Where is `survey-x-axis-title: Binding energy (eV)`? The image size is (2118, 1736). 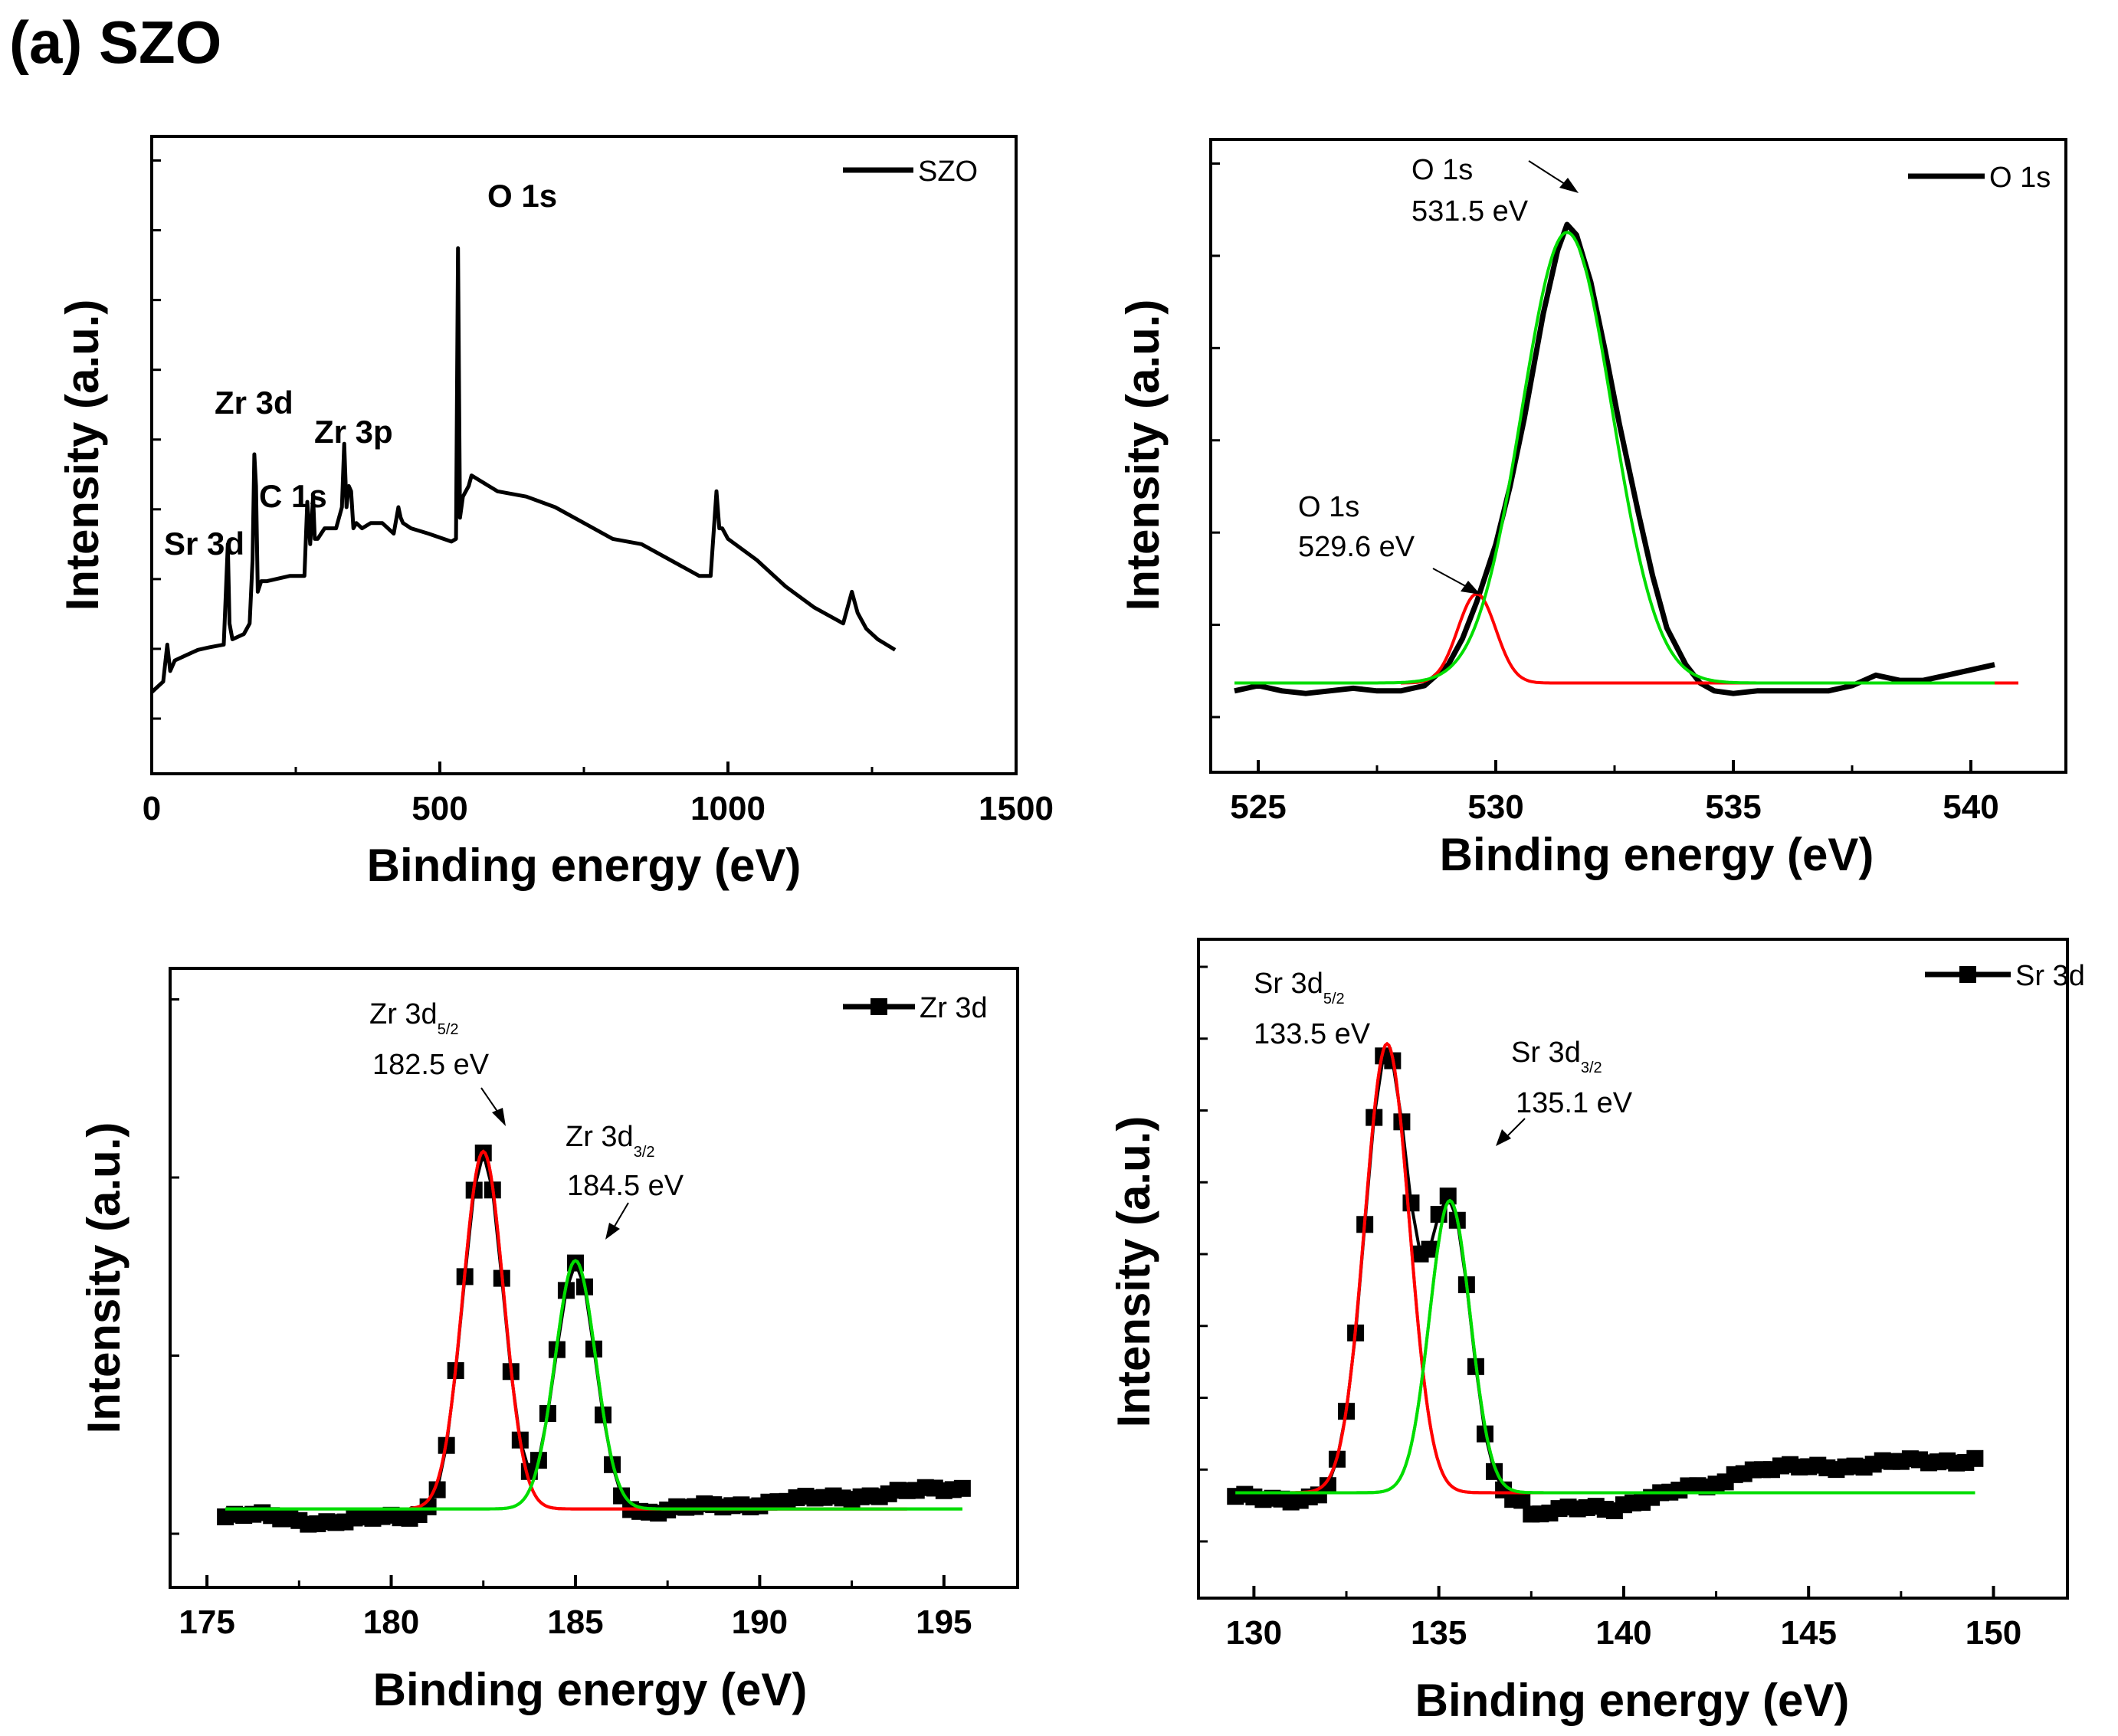 survey-x-axis-title: Binding energy (eV) is located at coordinates (585, 865).